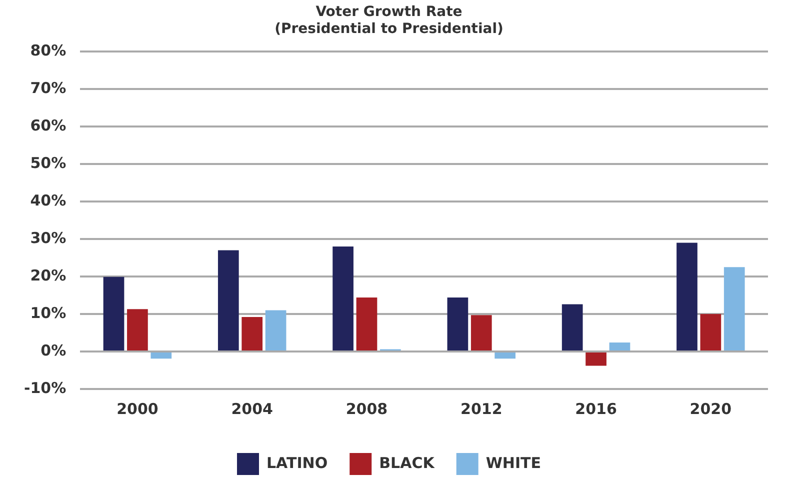  I want to click on y-tick-label: -10%, so click(45, 387).